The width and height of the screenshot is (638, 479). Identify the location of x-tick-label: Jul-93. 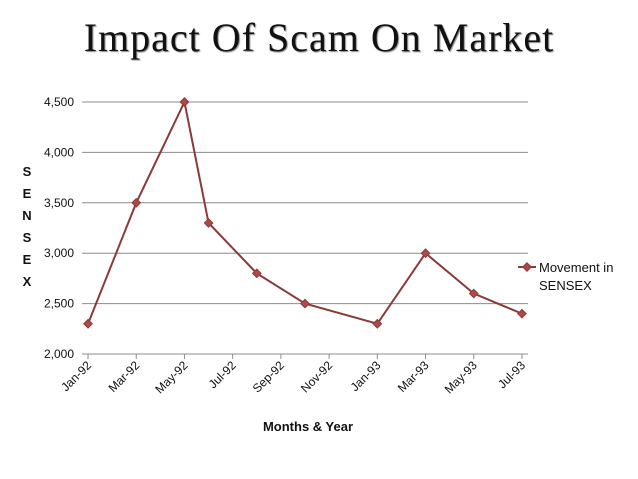
(511, 374).